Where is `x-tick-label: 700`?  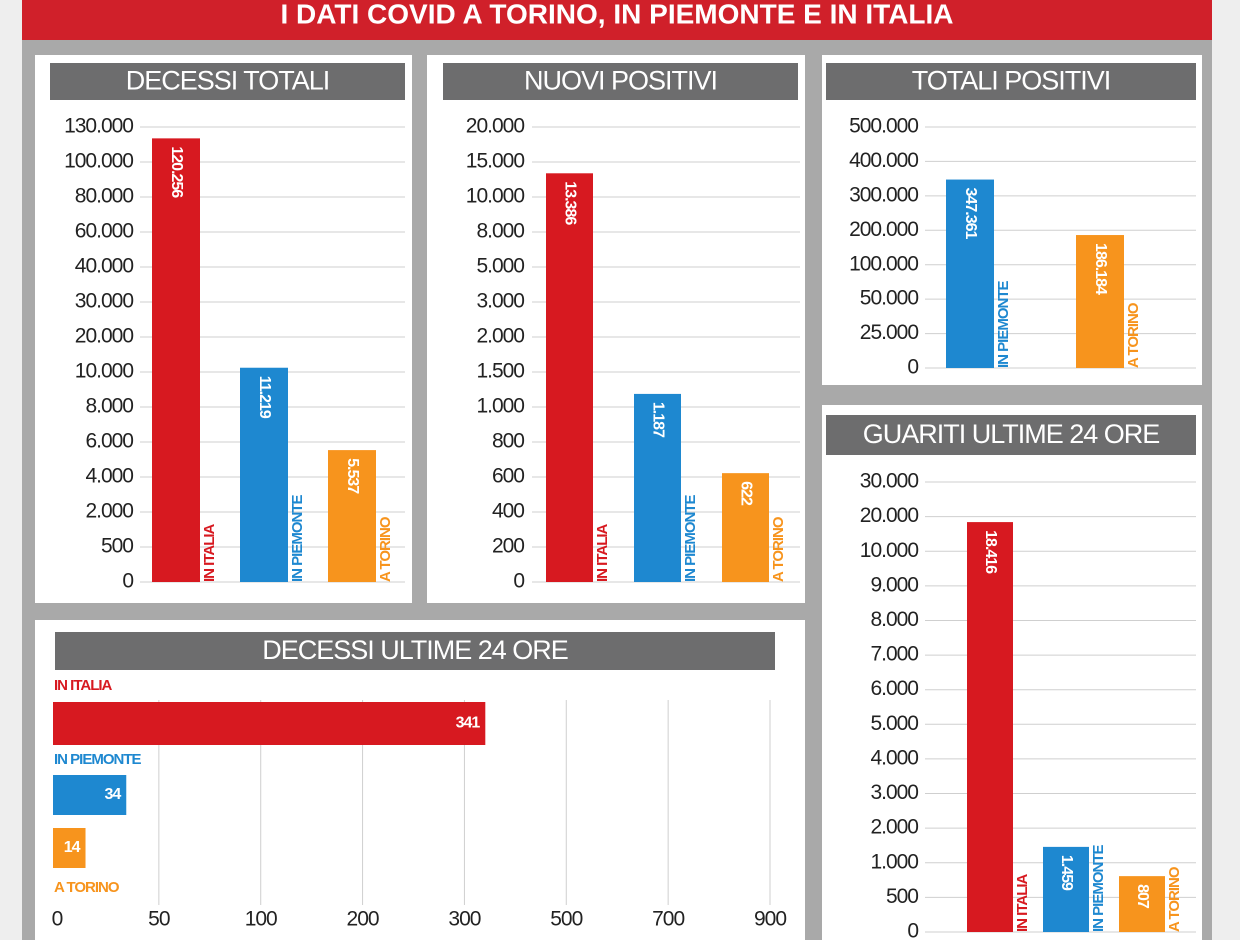
x-tick-label: 700 is located at coordinates (668, 919).